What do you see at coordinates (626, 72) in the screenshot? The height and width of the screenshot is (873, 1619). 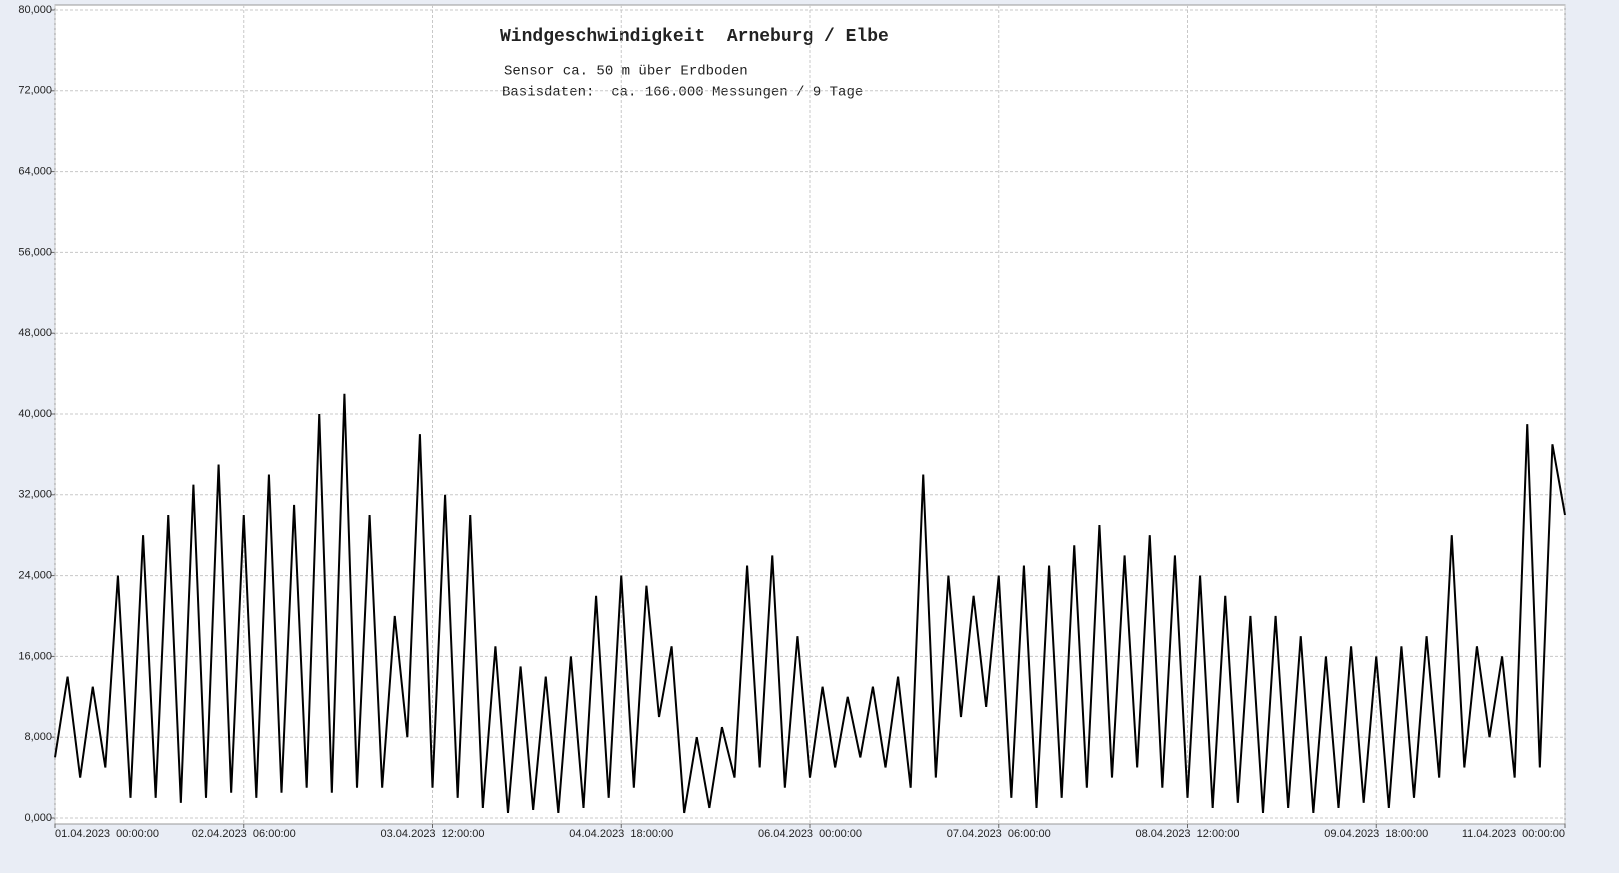 I see `chart-subtitle: Sensor ca. 50 m über Erdboden` at bounding box center [626, 72].